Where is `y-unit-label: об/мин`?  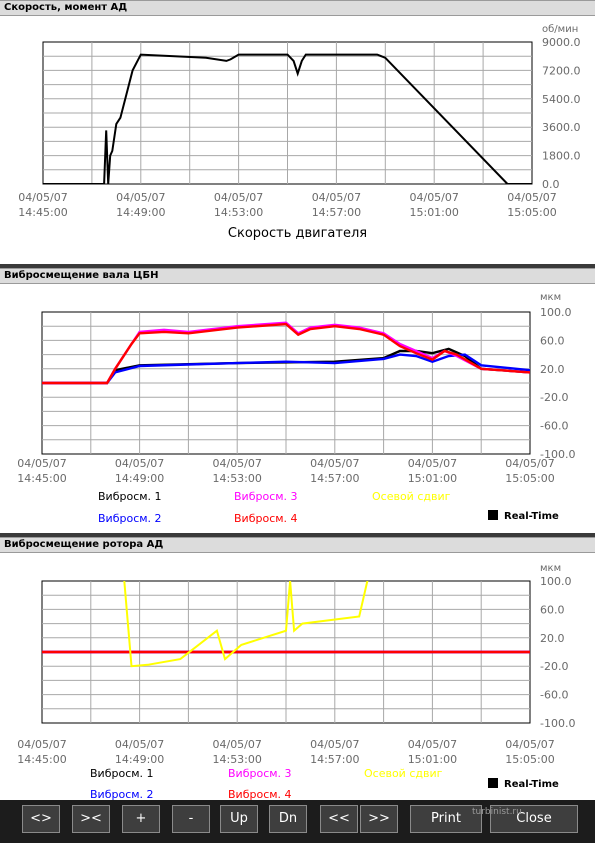
y-unit-label: об/мин is located at coordinates (560, 29).